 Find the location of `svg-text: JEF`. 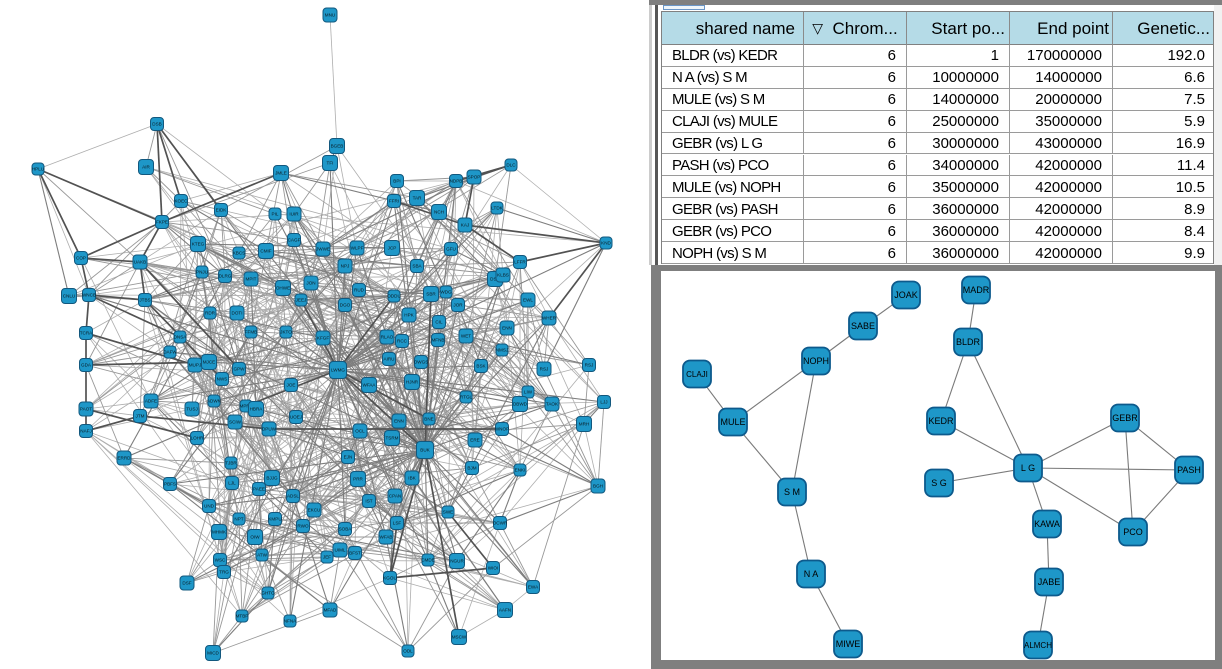

svg-text: JEF is located at coordinates (327, 557).